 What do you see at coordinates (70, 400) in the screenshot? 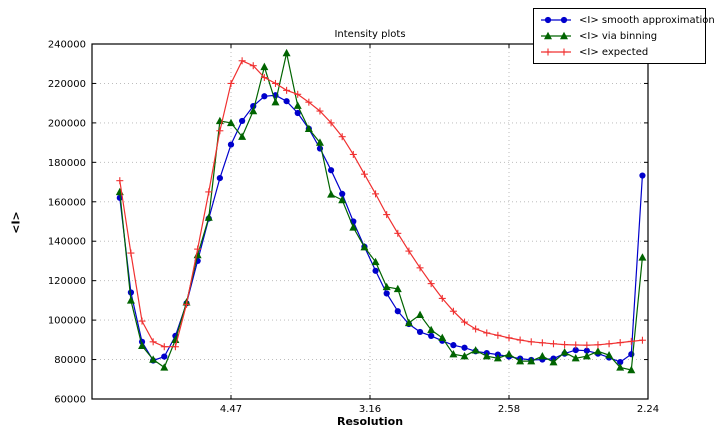
I see `y-tick-label: 60000` at bounding box center [70, 400].